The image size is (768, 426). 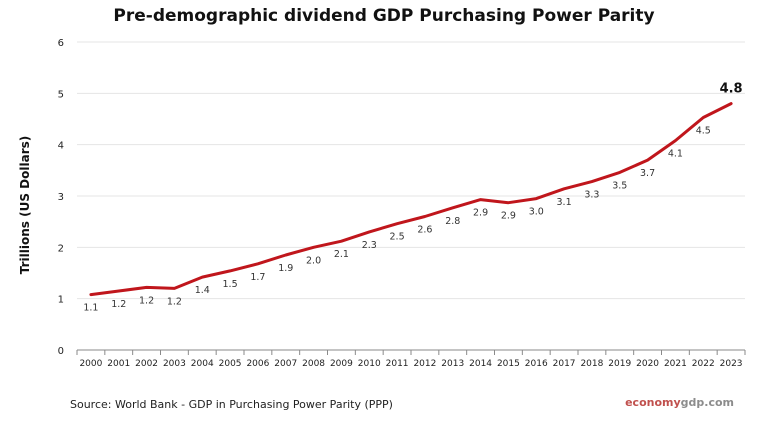 I want to click on data-label: 2.8, so click(x=452, y=221).